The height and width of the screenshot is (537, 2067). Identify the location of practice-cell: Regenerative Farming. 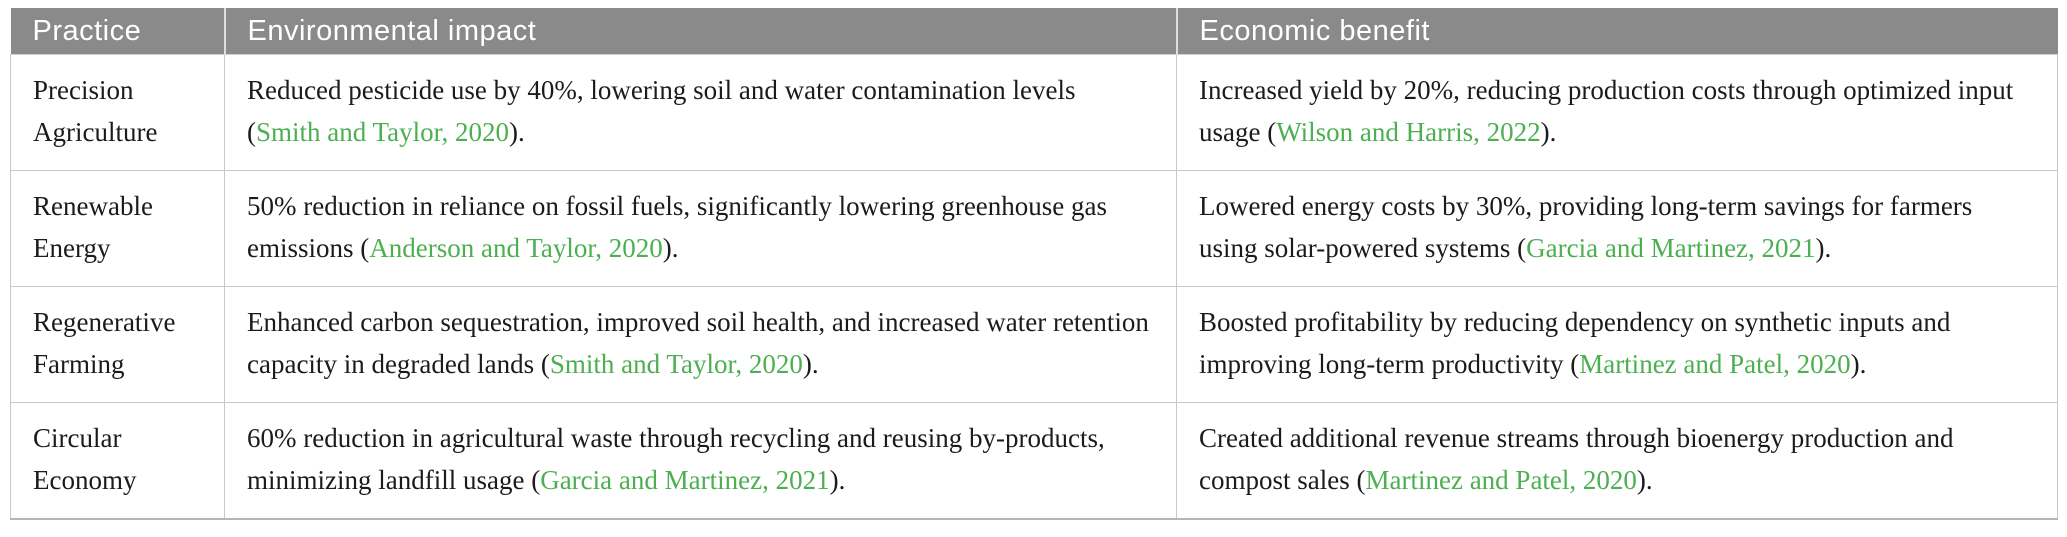
(117, 344).